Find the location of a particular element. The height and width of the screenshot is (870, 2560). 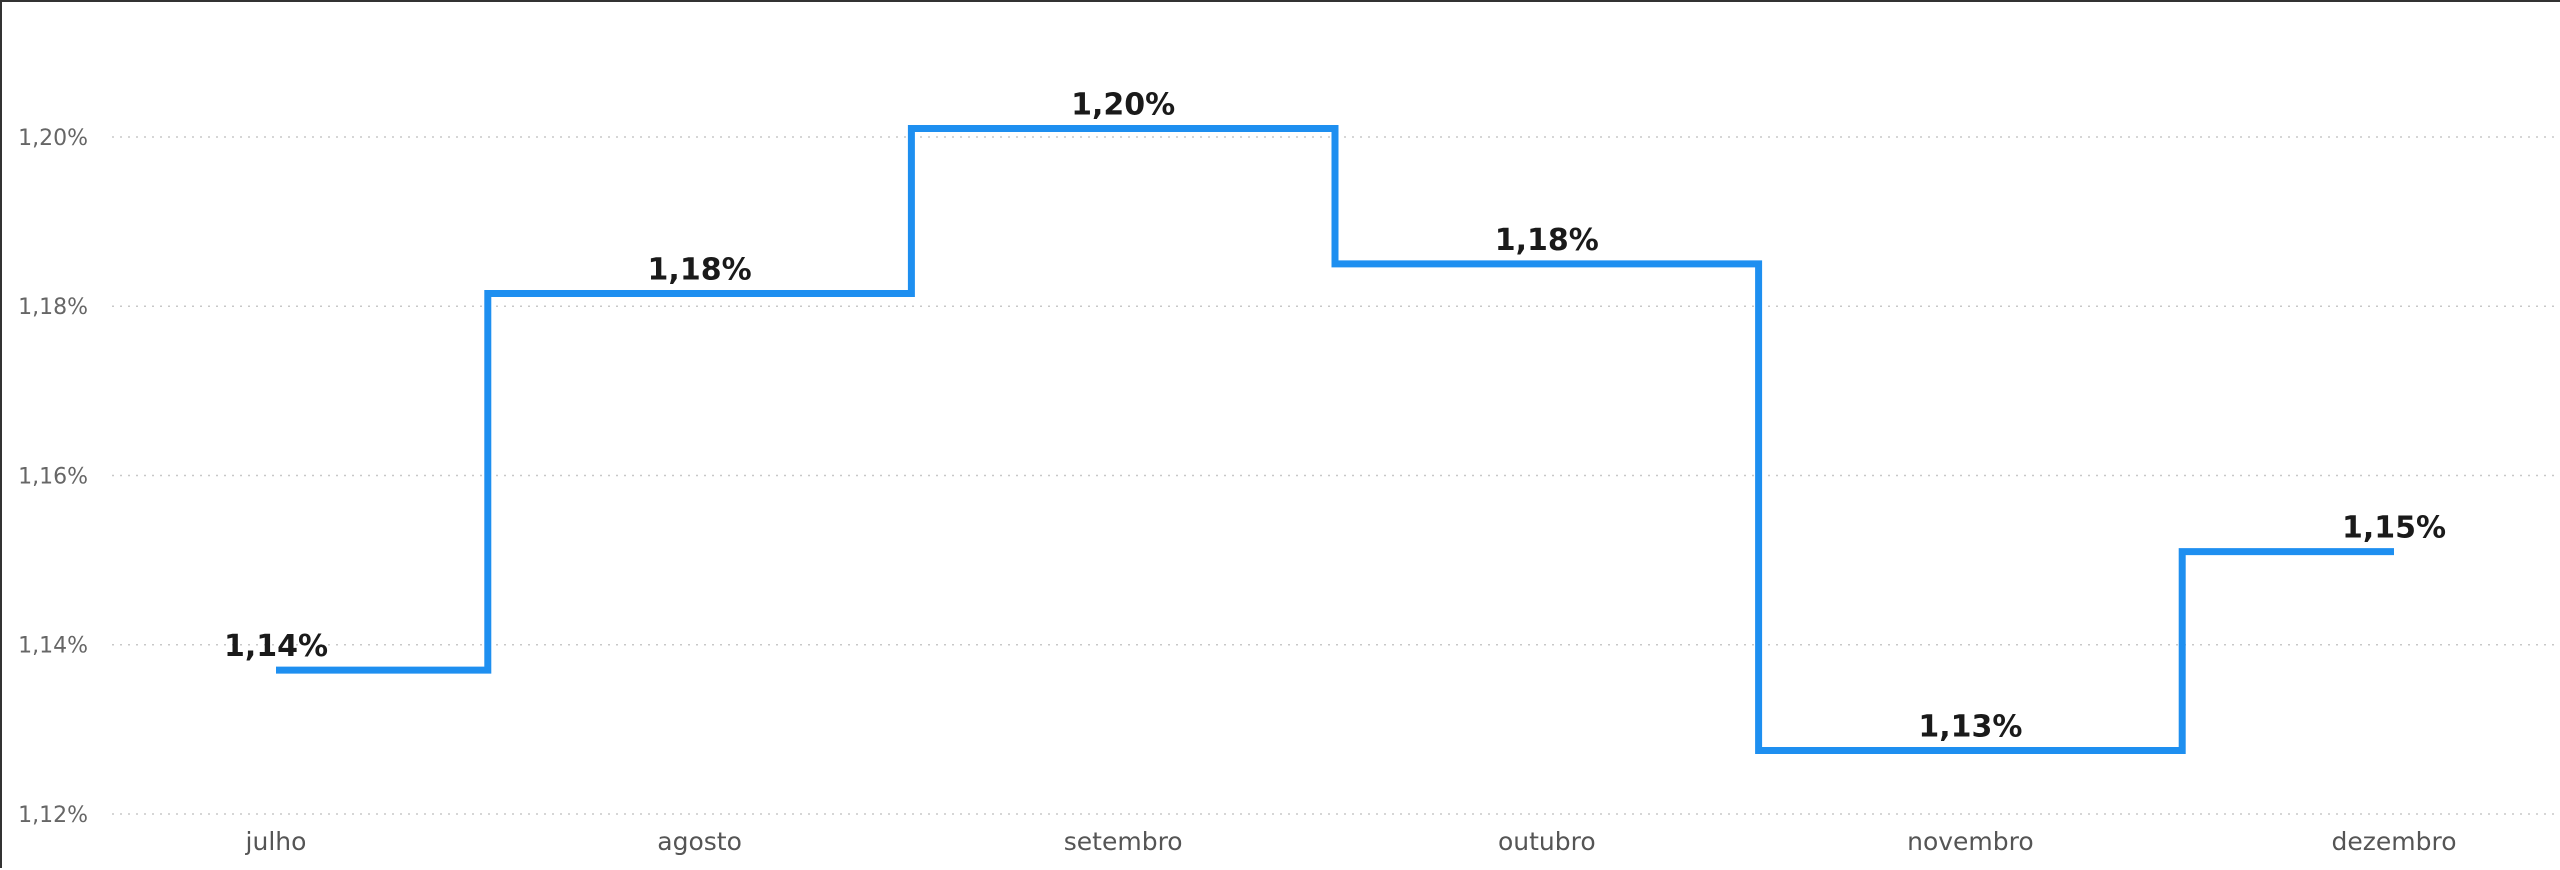

data-label: 1,15% is located at coordinates (2394, 528).